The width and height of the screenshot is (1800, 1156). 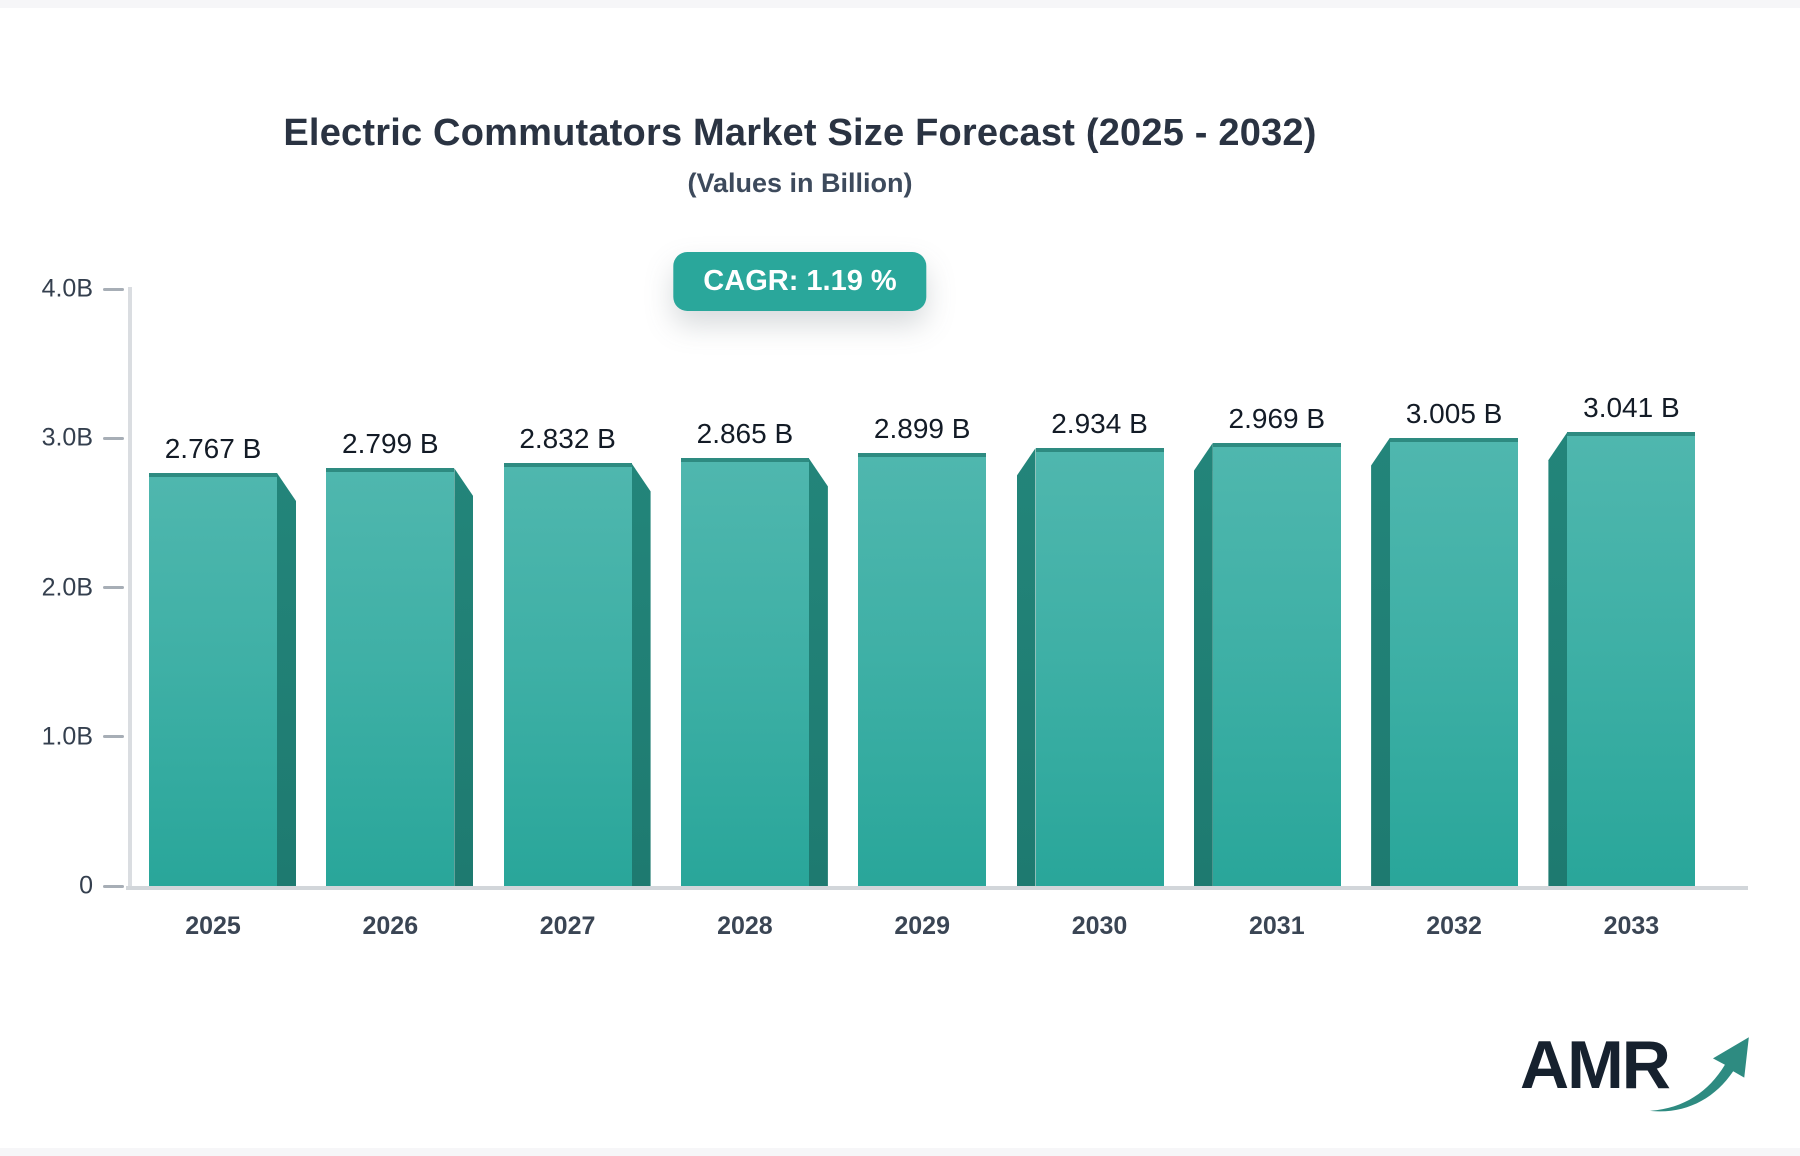 What do you see at coordinates (213, 449) in the screenshot?
I see `bar-value-label-2025: 2.767 B` at bounding box center [213, 449].